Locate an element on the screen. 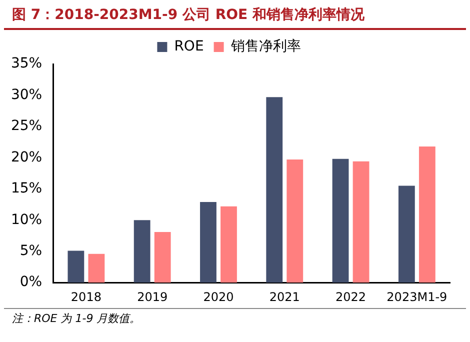  chart-title: 图 7：2018-2023M1-9 公司 ROE 和销售净利率情况 is located at coordinates (235, 15).